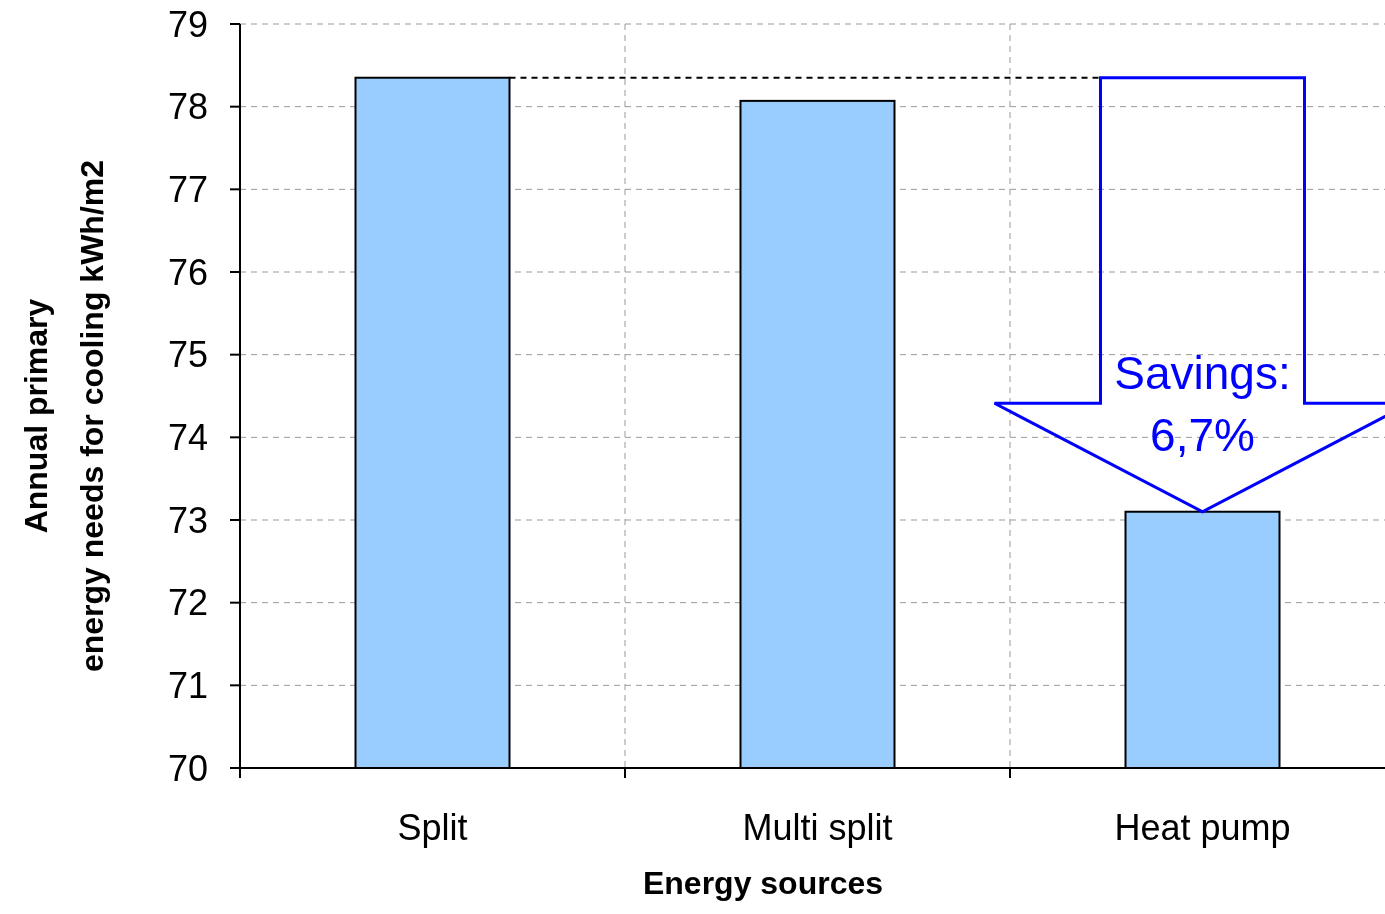 This screenshot has height=914, width=1385. Describe the element at coordinates (187, 24) in the screenshot. I see `y-tick-label: 79` at that location.